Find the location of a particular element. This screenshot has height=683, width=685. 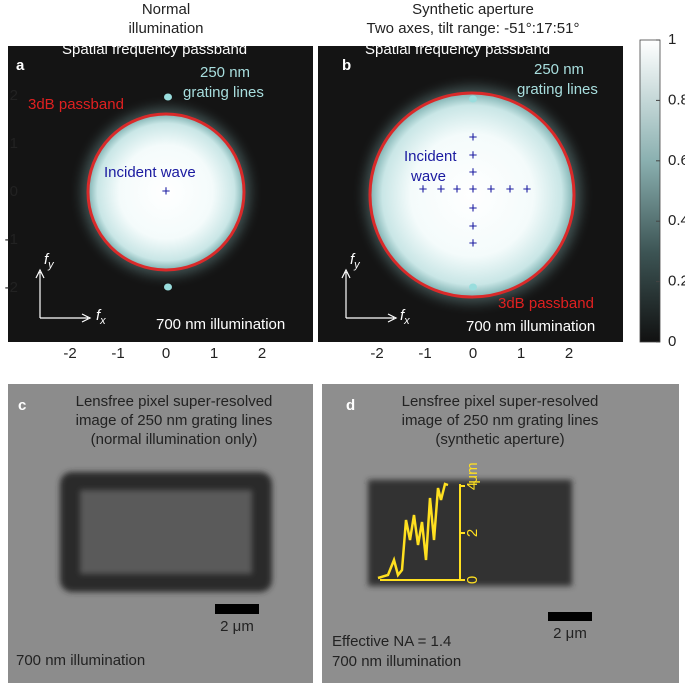

image-inner is located at coordinates (166, 532).